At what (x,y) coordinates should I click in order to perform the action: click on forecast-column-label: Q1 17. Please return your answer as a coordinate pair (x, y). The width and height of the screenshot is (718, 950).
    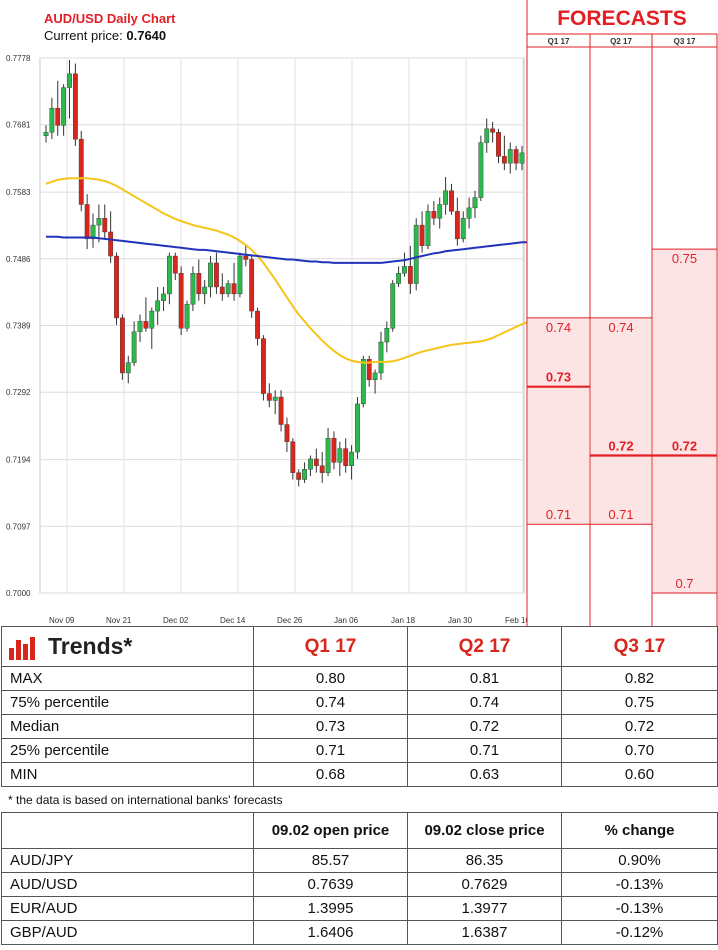
    Looking at the image, I should click on (559, 41).